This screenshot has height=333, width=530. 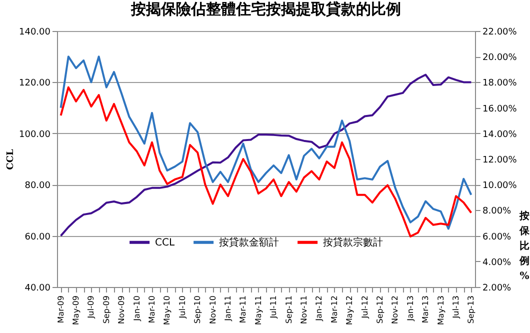 What do you see at coordinates (425, 310) in the screenshot?
I see `x-tick-label: Mar-13` at bounding box center [425, 310].